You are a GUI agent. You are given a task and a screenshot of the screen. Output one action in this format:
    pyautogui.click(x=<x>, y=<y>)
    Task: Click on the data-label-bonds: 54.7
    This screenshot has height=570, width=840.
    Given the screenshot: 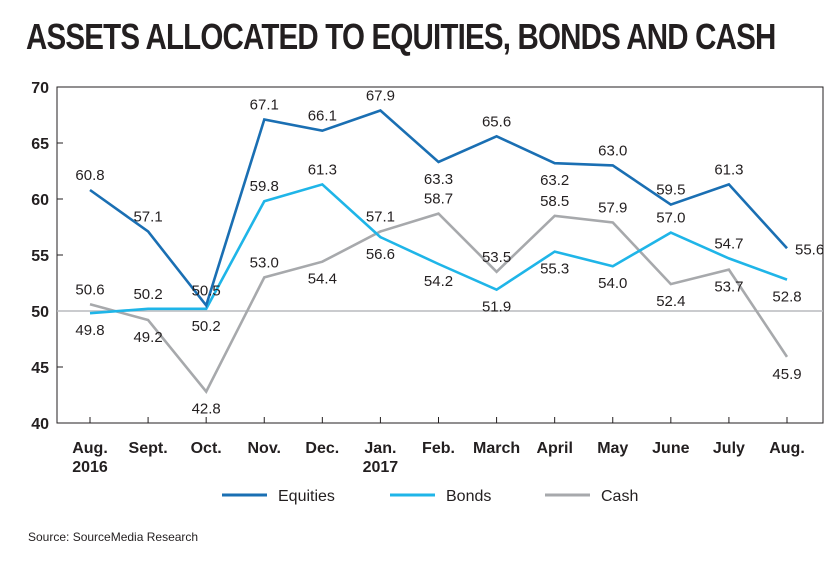 What is the action you would take?
    pyautogui.click(x=728, y=243)
    